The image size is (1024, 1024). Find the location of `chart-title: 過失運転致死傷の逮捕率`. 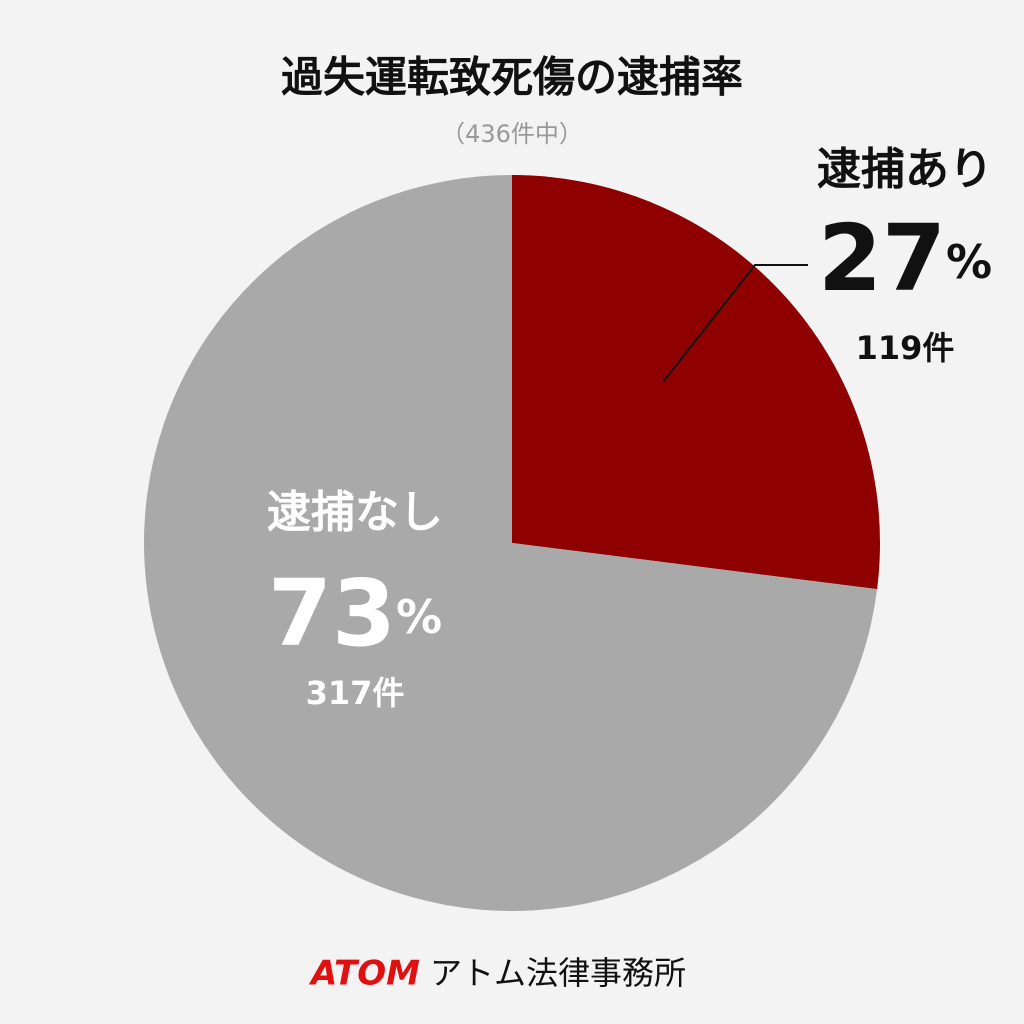

chart-title: 過失運転致死傷の逮捕率 is located at coordinates (512, 77).